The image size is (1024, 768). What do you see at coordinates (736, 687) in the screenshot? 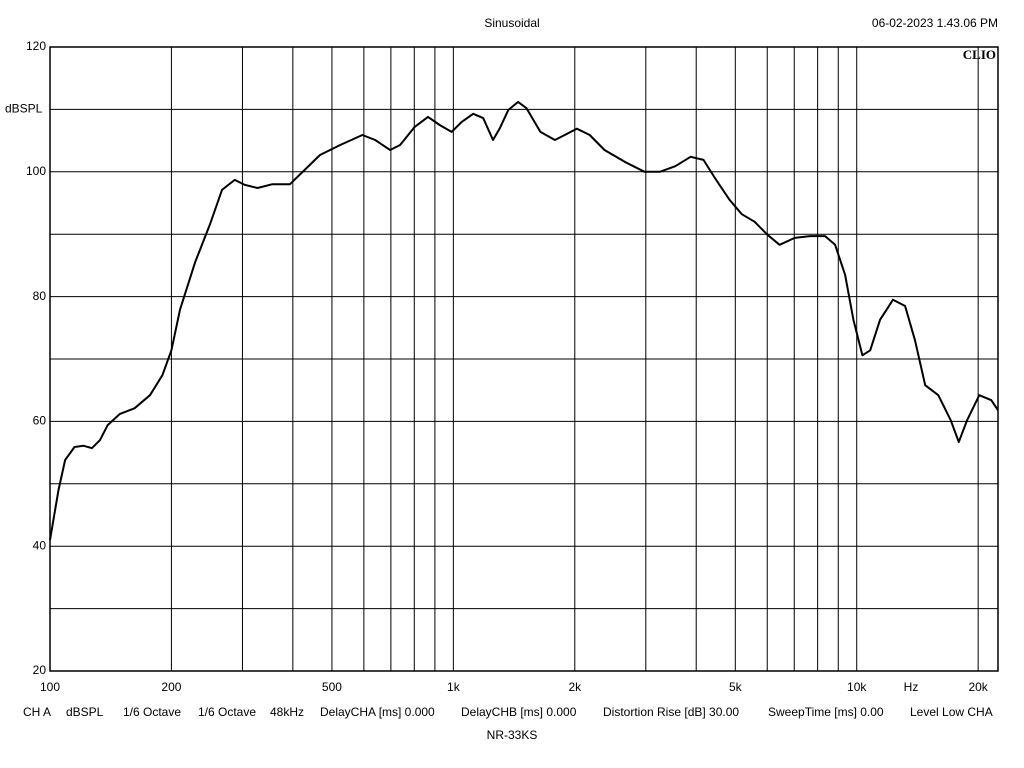
I see `x-tick-label: 5k` at bounding box center [736, 687].